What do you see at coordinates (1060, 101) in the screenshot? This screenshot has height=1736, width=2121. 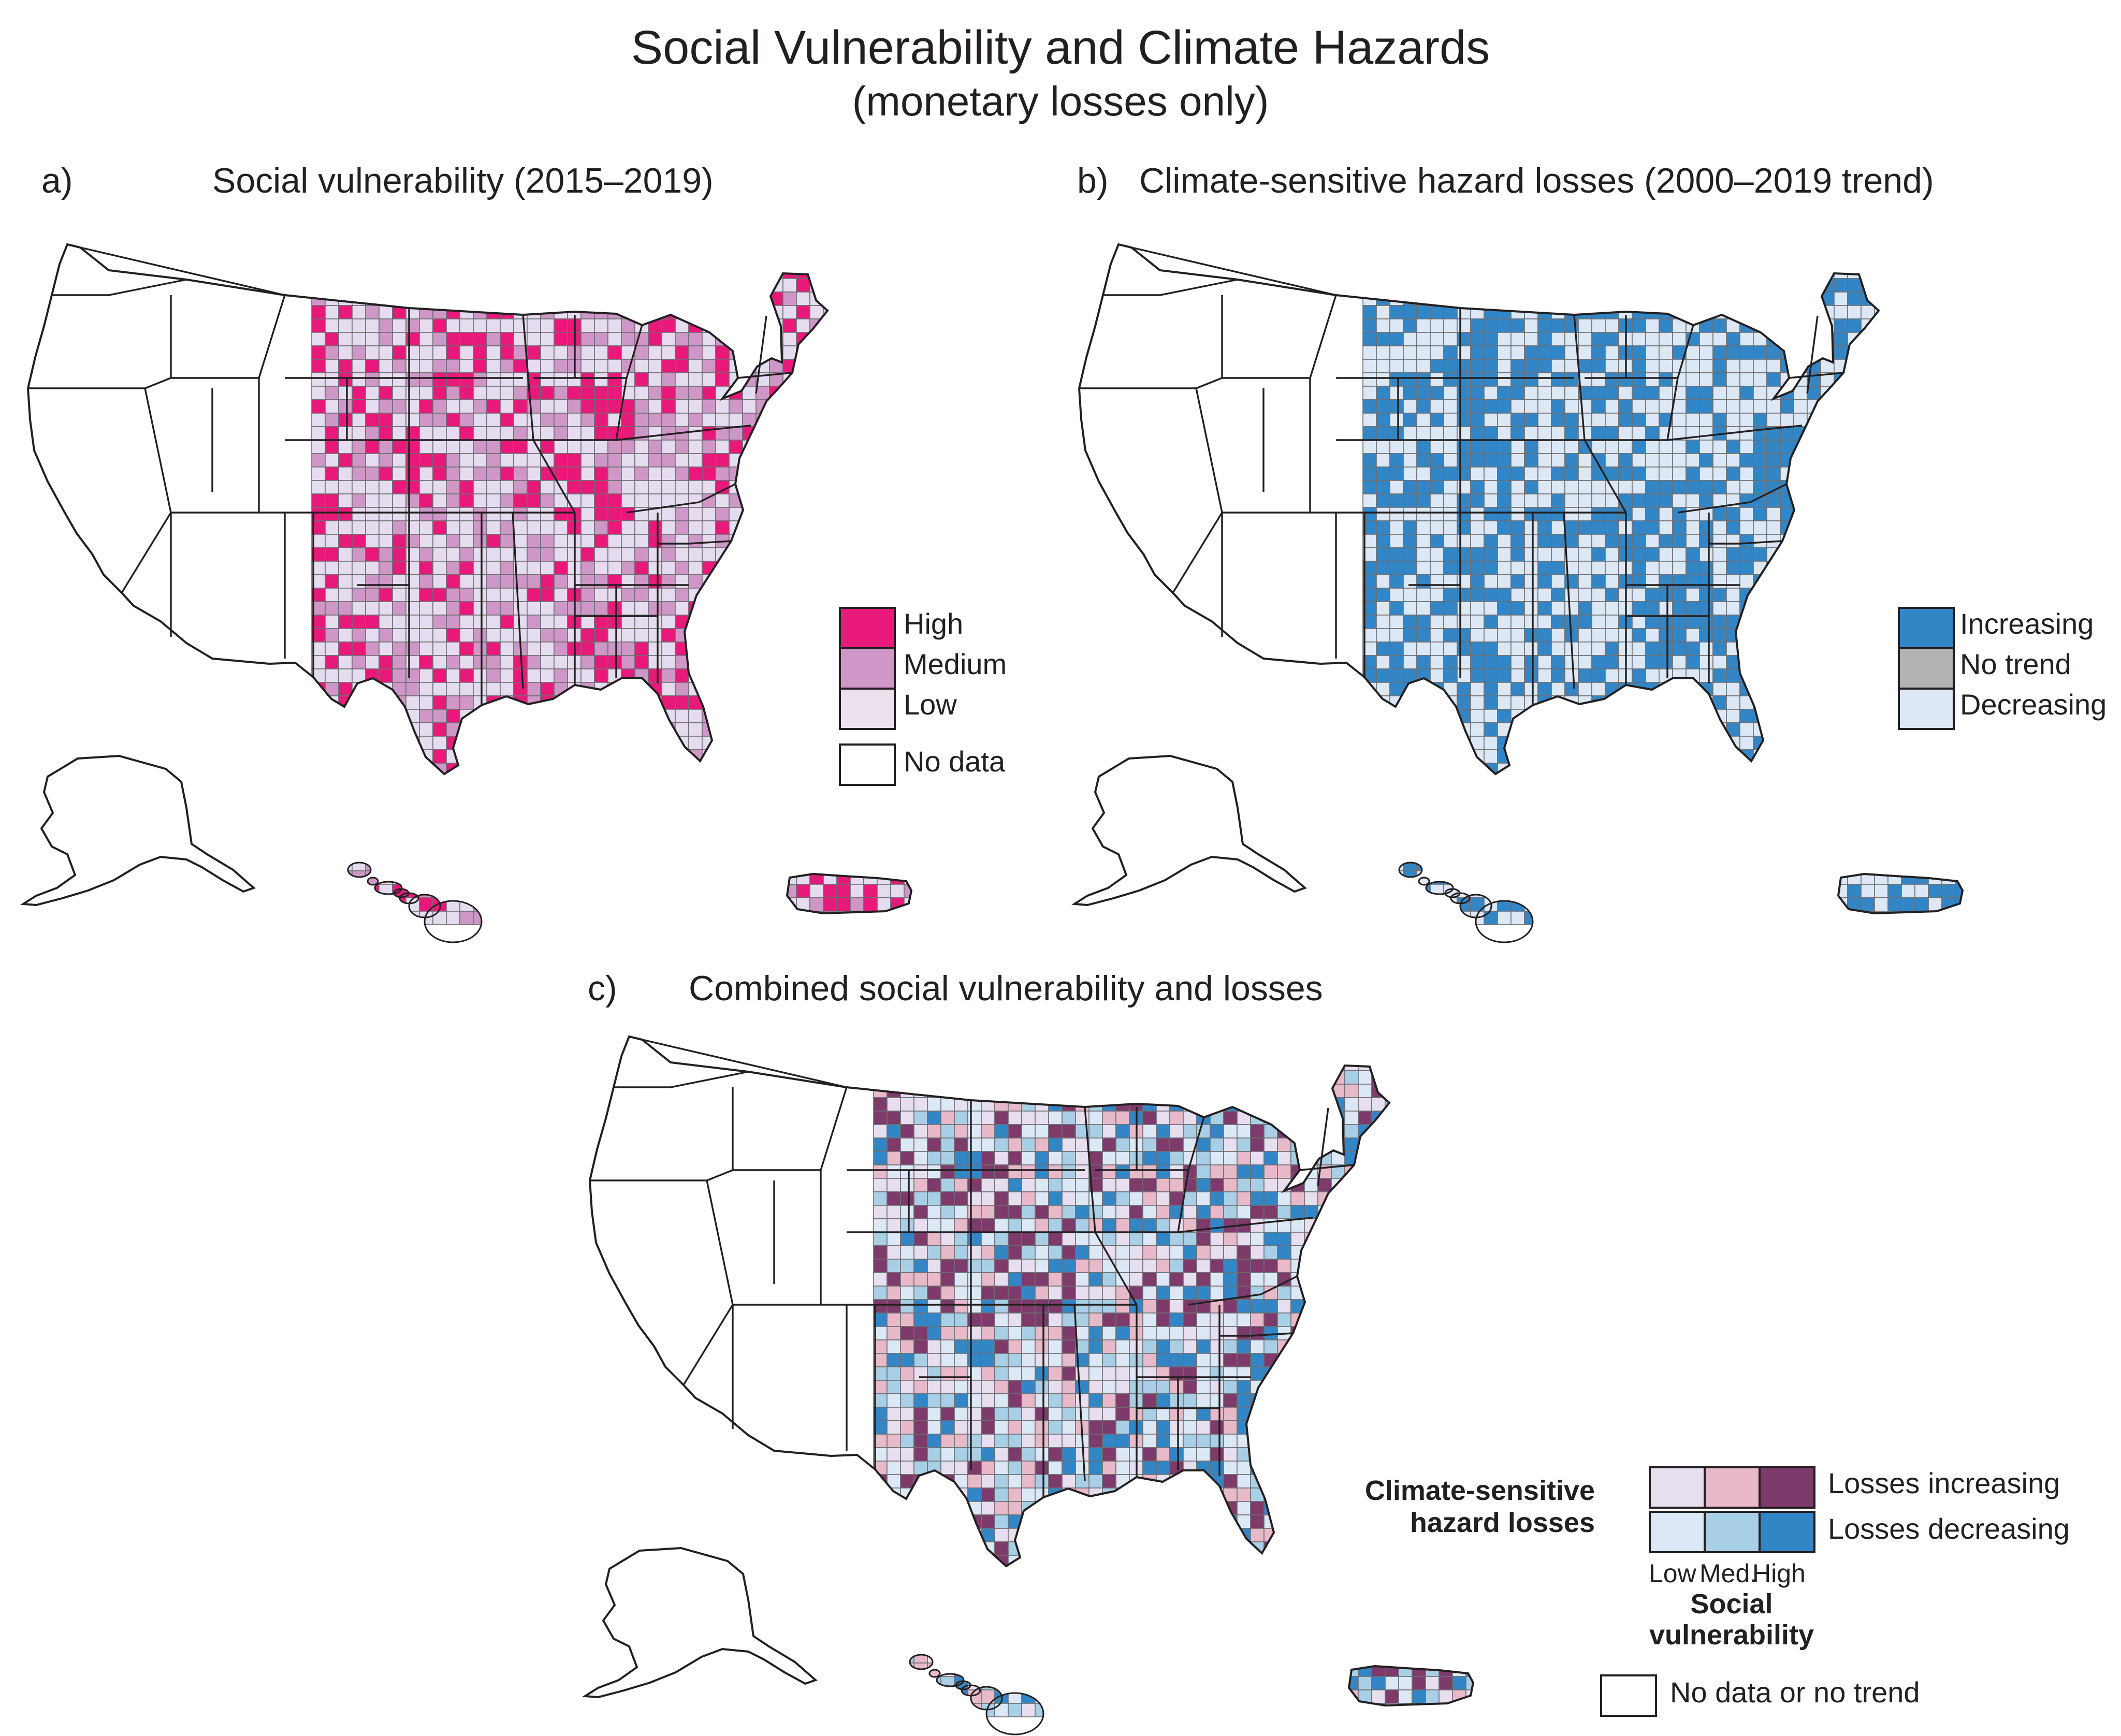 I see `figure-subtitle: (monetary losses only)` at bounding box center [1060, 101].